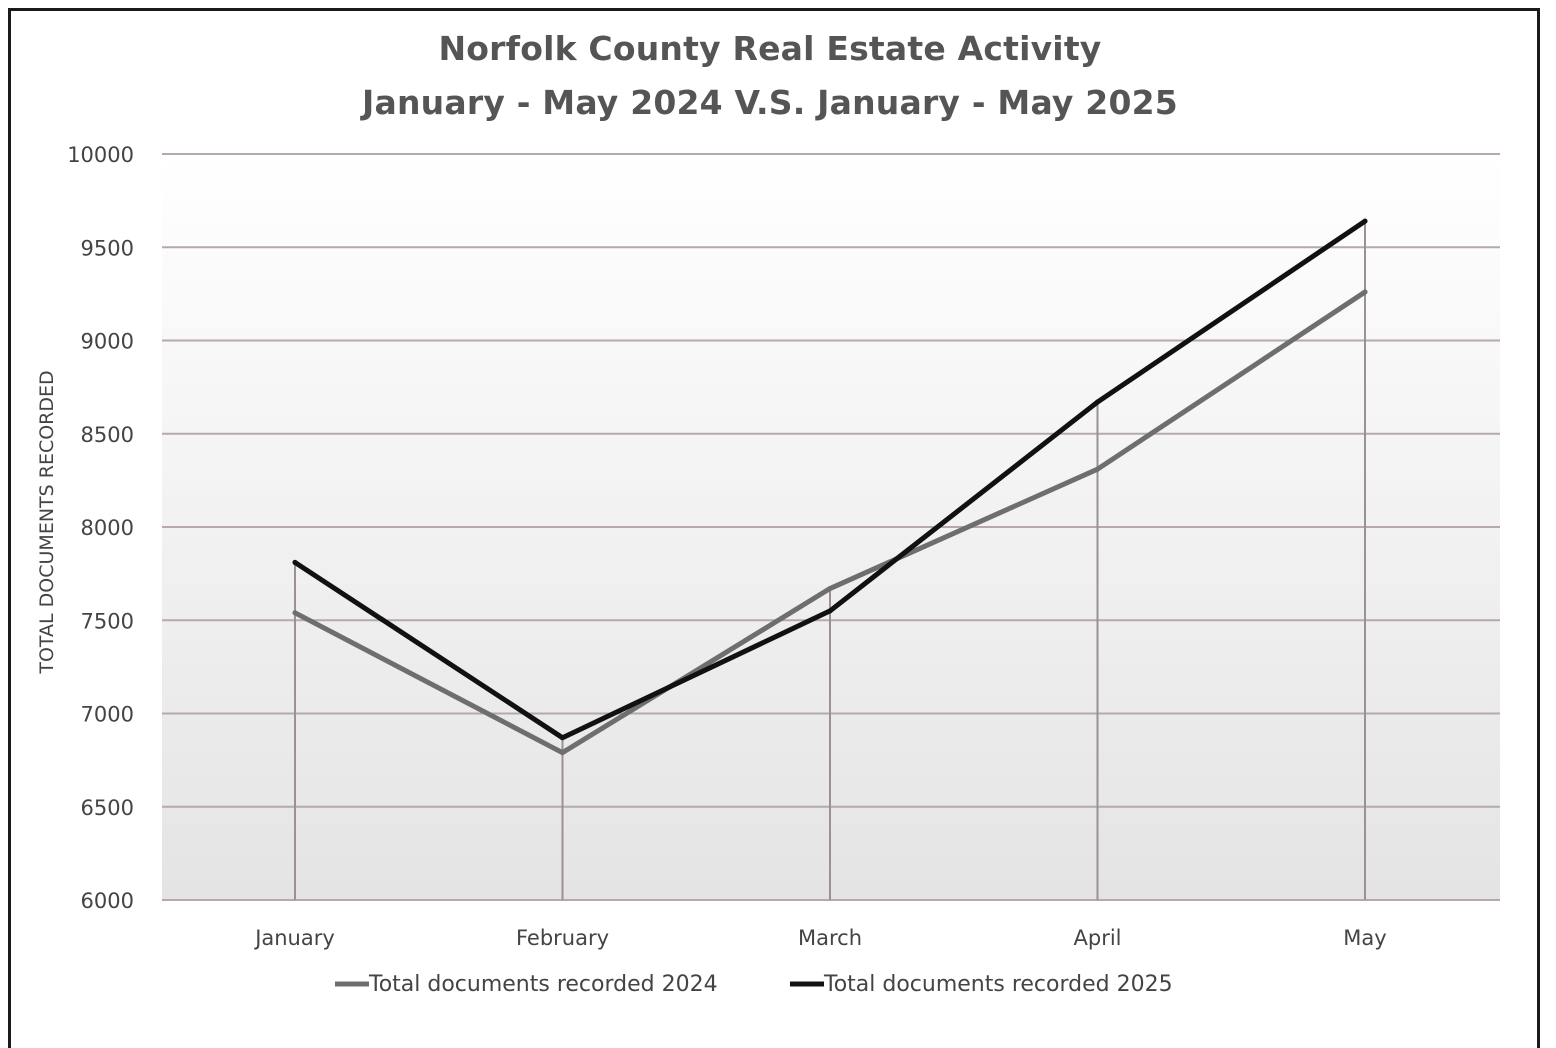 This screenshot has height=1048, width=1556. I want to click on y-tick-label: 6500, so click(107, 808).